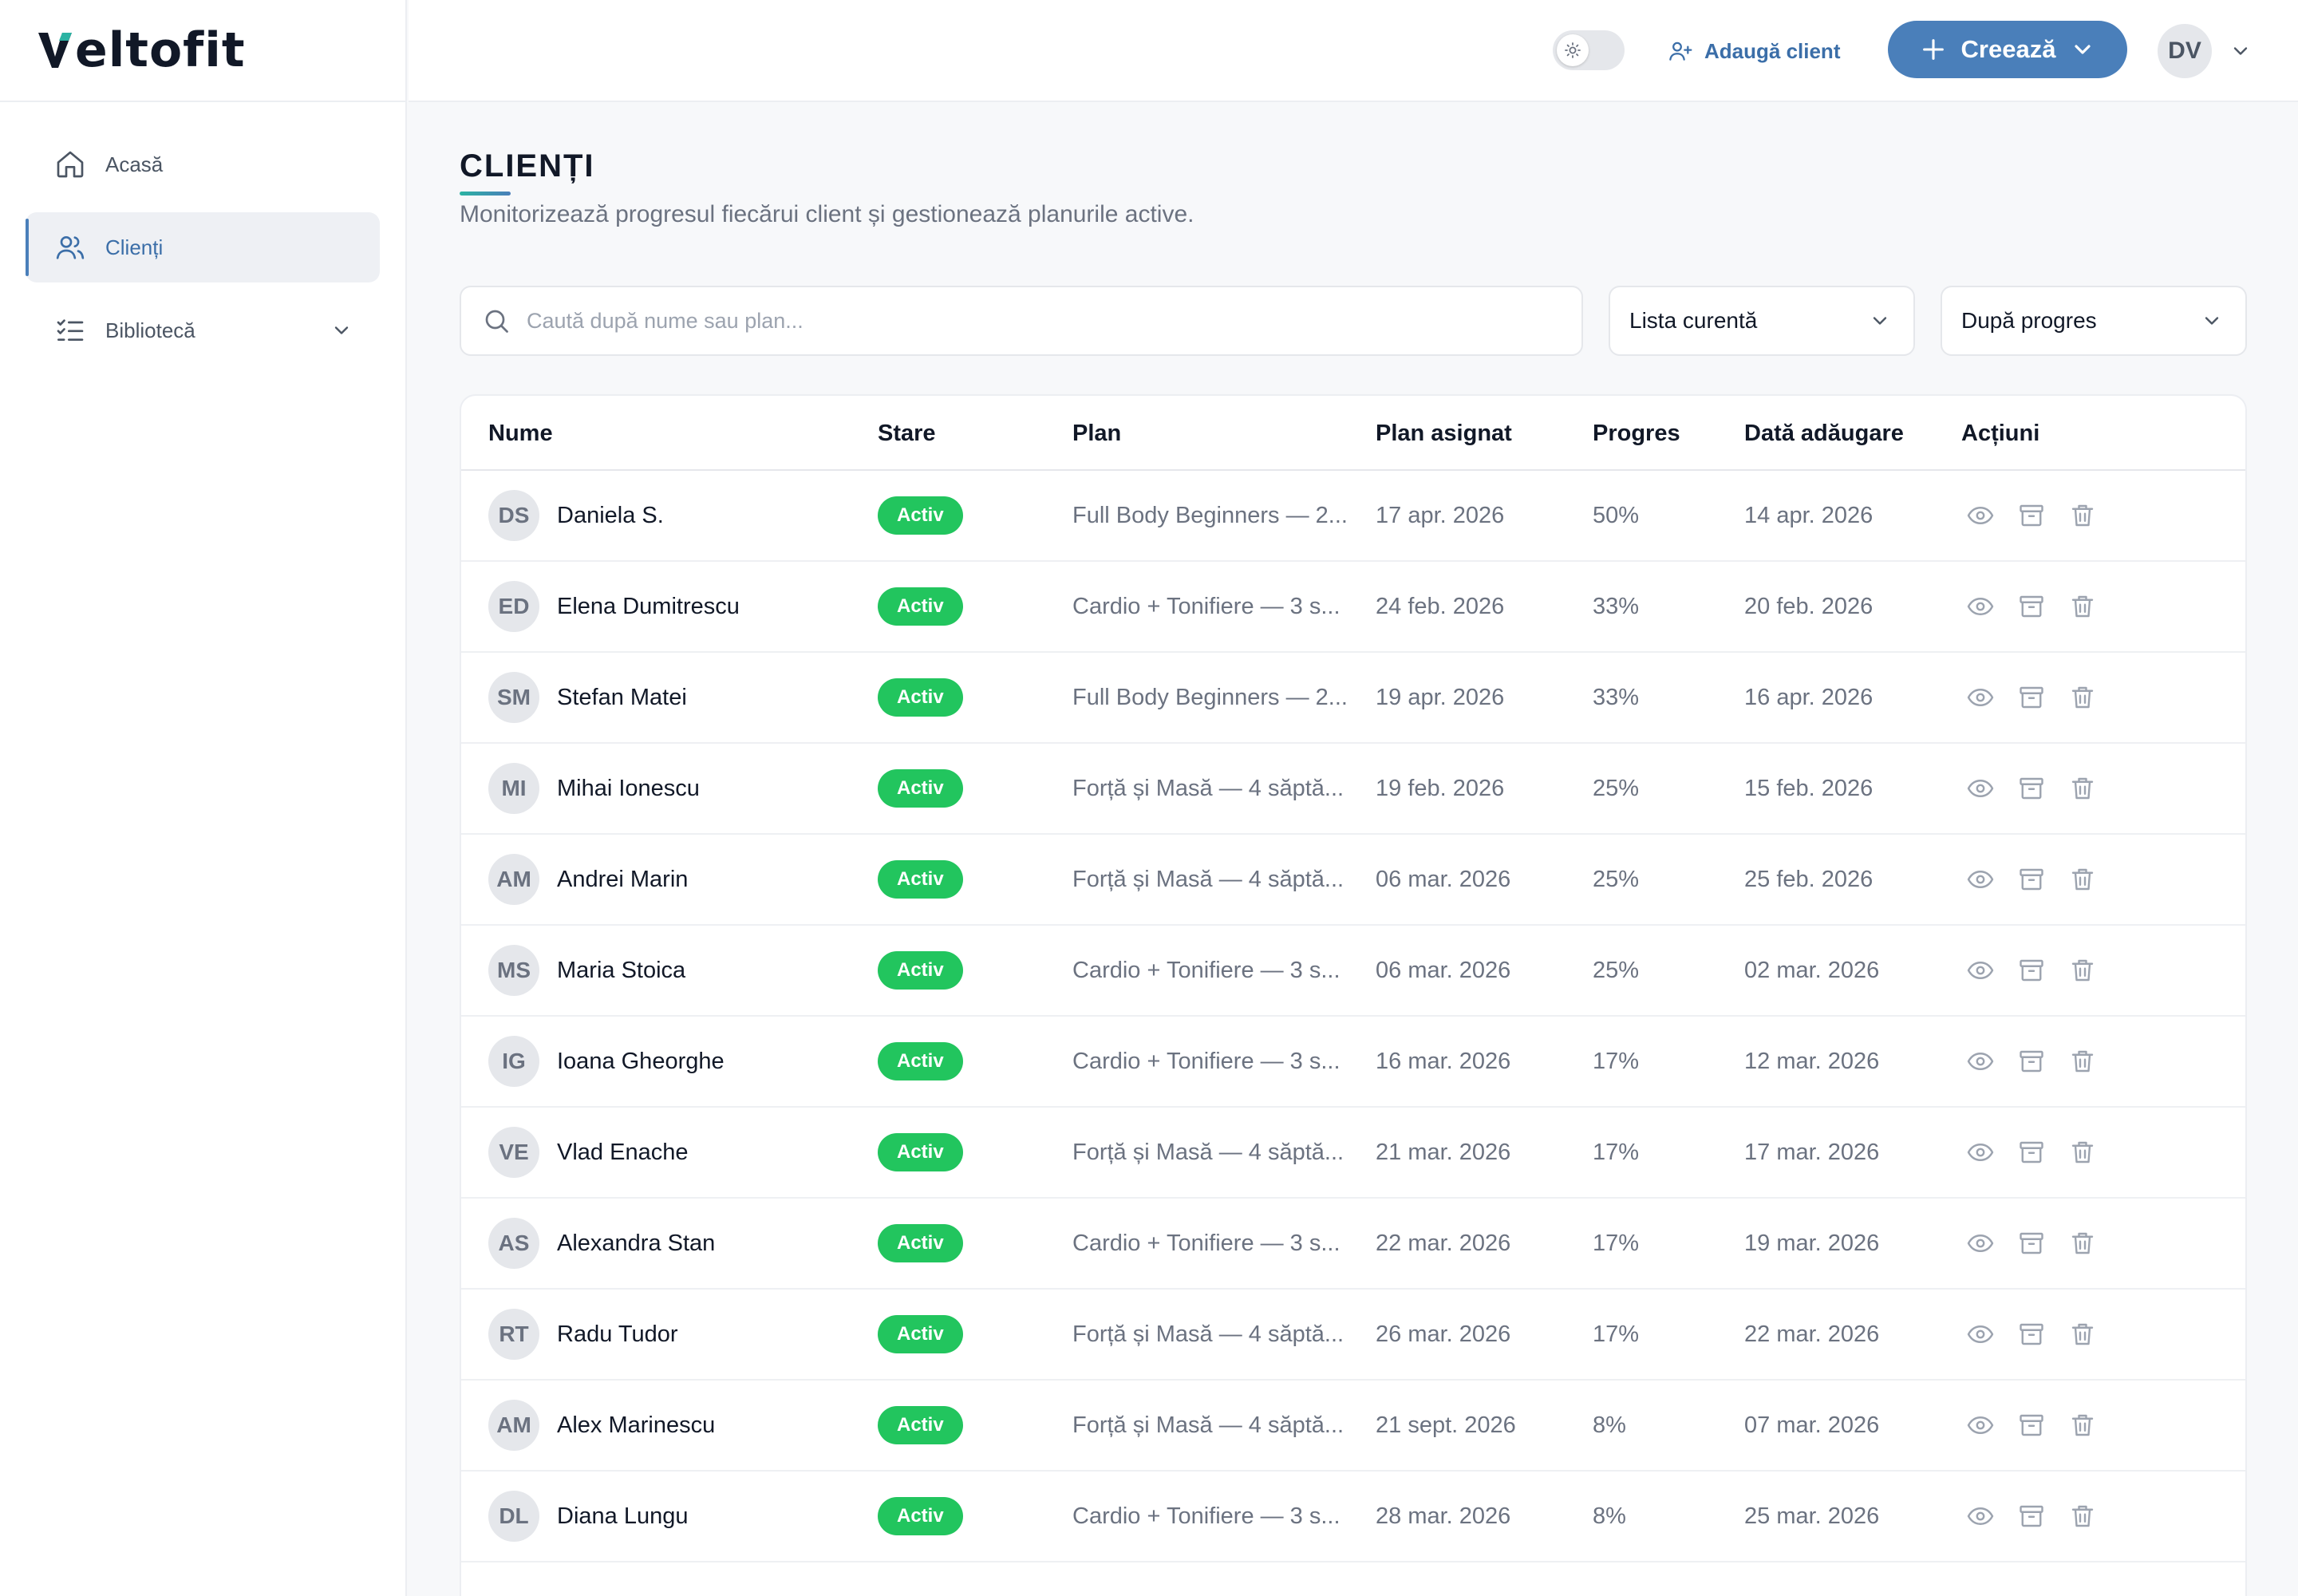 The height and width of the screenshot is (1596, 2298). Describe the element at coordinates (1824, 433) in the screenshot. I see `column-header-date-added: Dată adăugare` at that location.